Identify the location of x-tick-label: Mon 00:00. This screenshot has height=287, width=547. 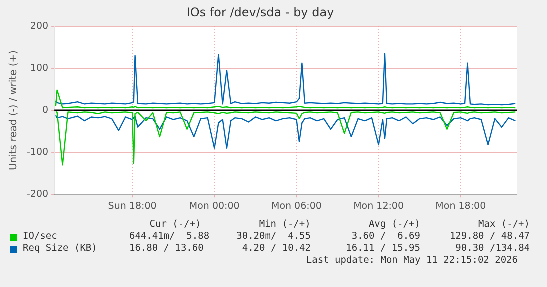
(214, 206).